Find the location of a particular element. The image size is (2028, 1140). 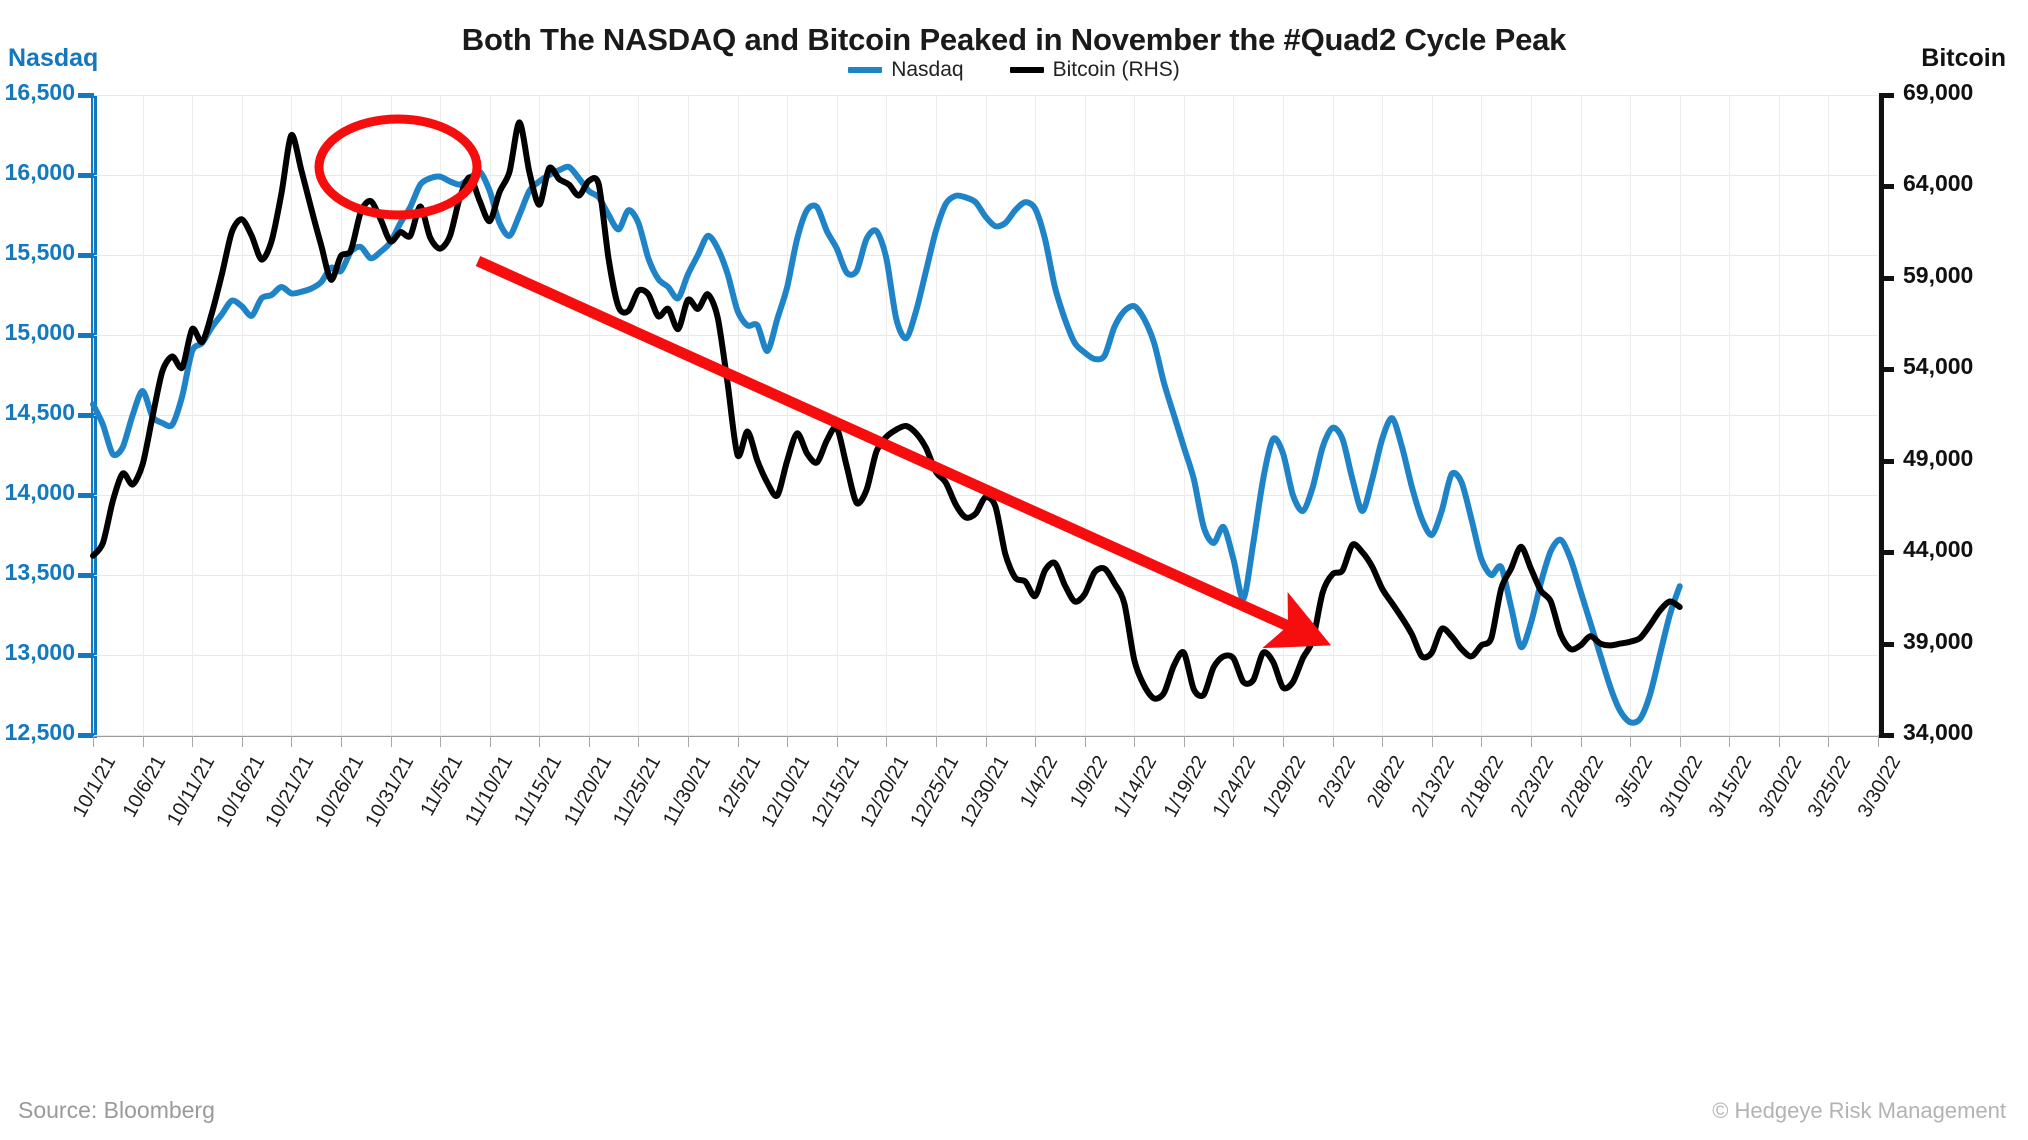

left-axis-tick-label: 13,000 is located at coordinates (39, 652).